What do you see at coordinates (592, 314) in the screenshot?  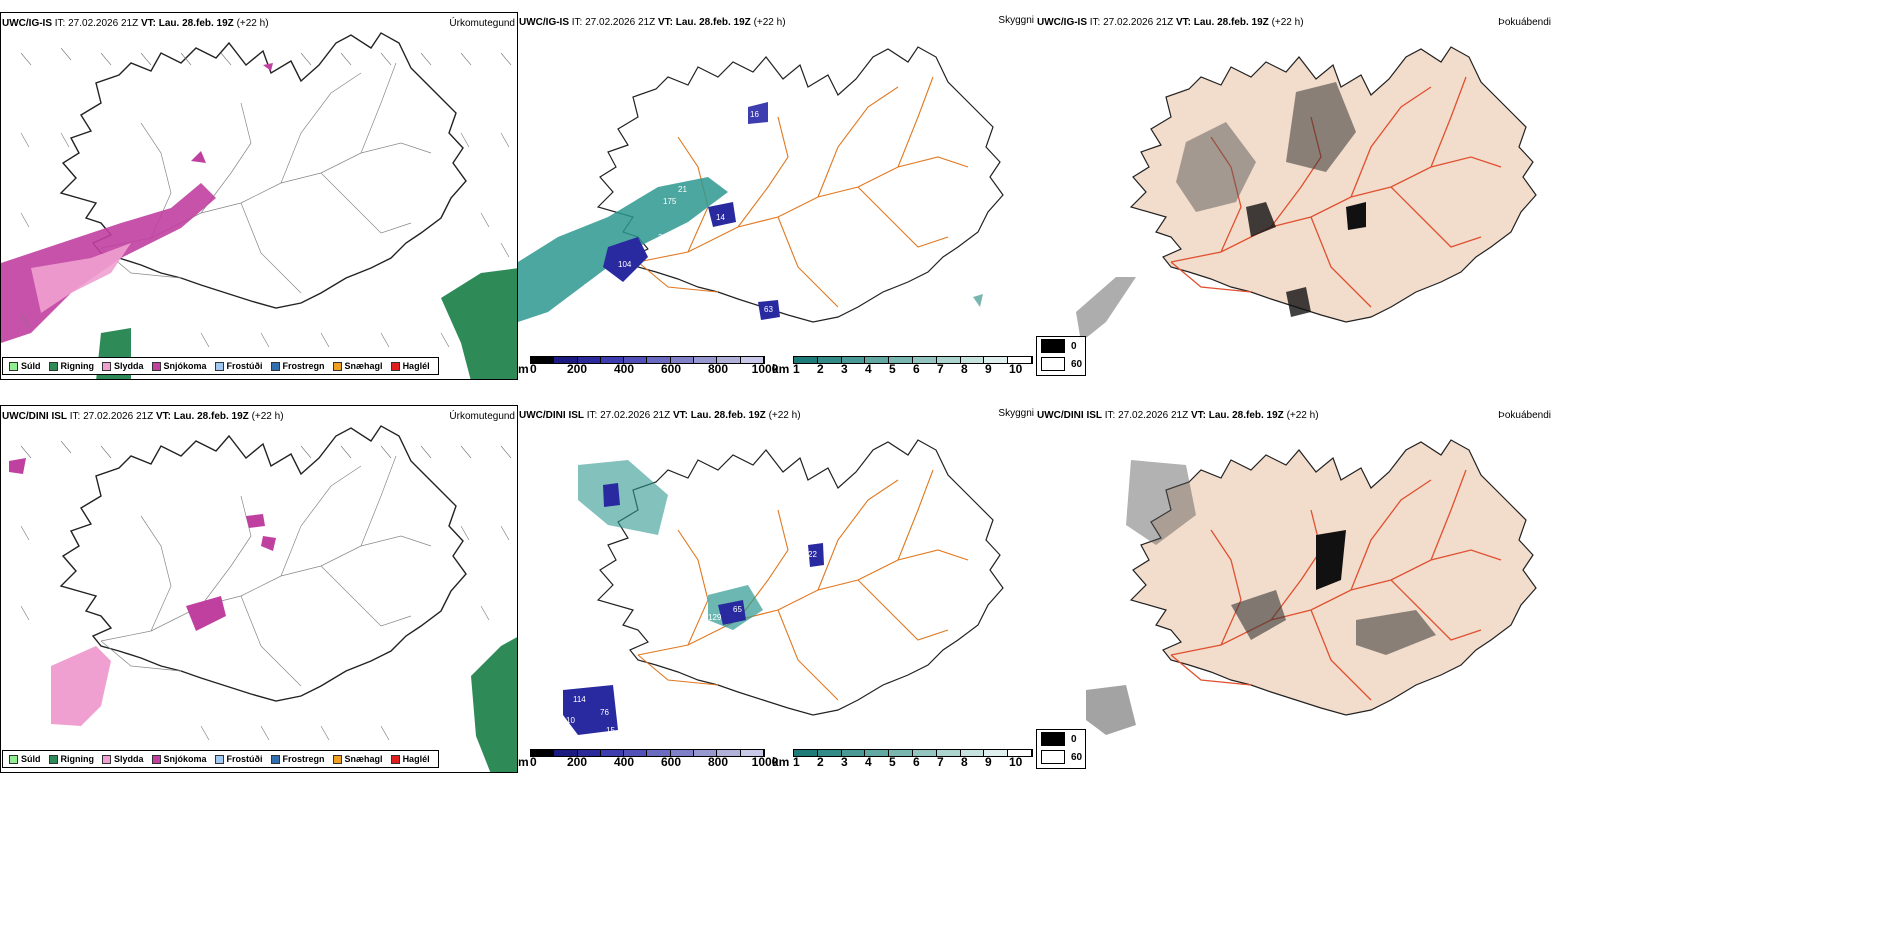 I see `cloud-label: 93` at bounding box center [592, 314].